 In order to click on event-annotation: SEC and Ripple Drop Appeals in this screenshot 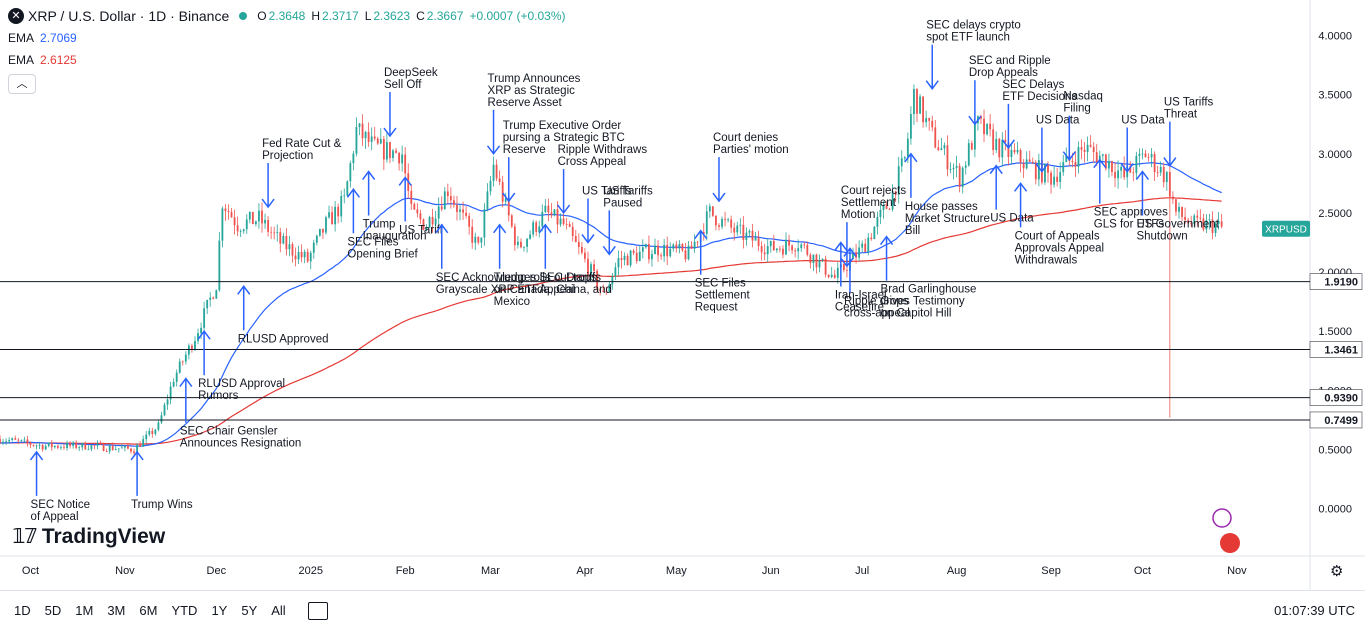, I will do `click(1009, 90)`.